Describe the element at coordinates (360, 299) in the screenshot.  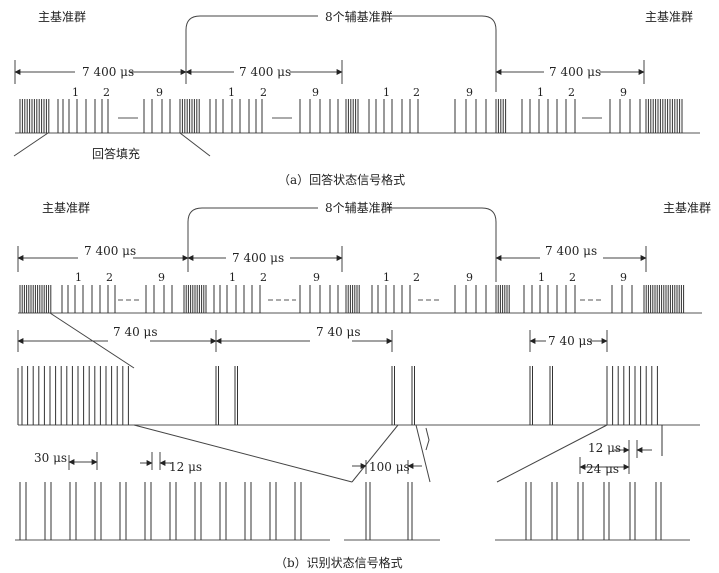
I see `part-b-pulse-train` at that location.